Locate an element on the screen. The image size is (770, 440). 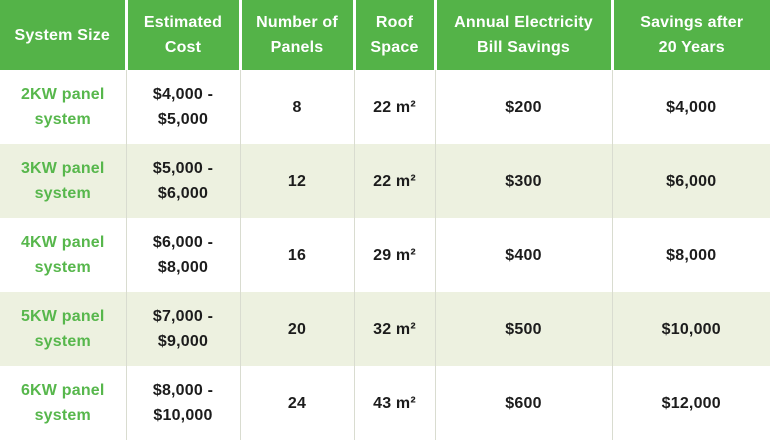
cell-savings-20yr: $10,000 is located at coordinates (690, 329).